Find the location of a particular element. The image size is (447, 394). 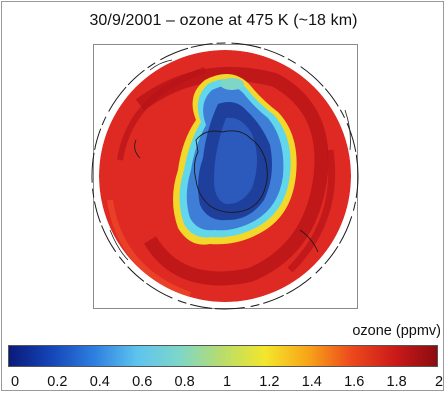

colorbar-tick-label: 0.8 is located at coordinates (184, 382).